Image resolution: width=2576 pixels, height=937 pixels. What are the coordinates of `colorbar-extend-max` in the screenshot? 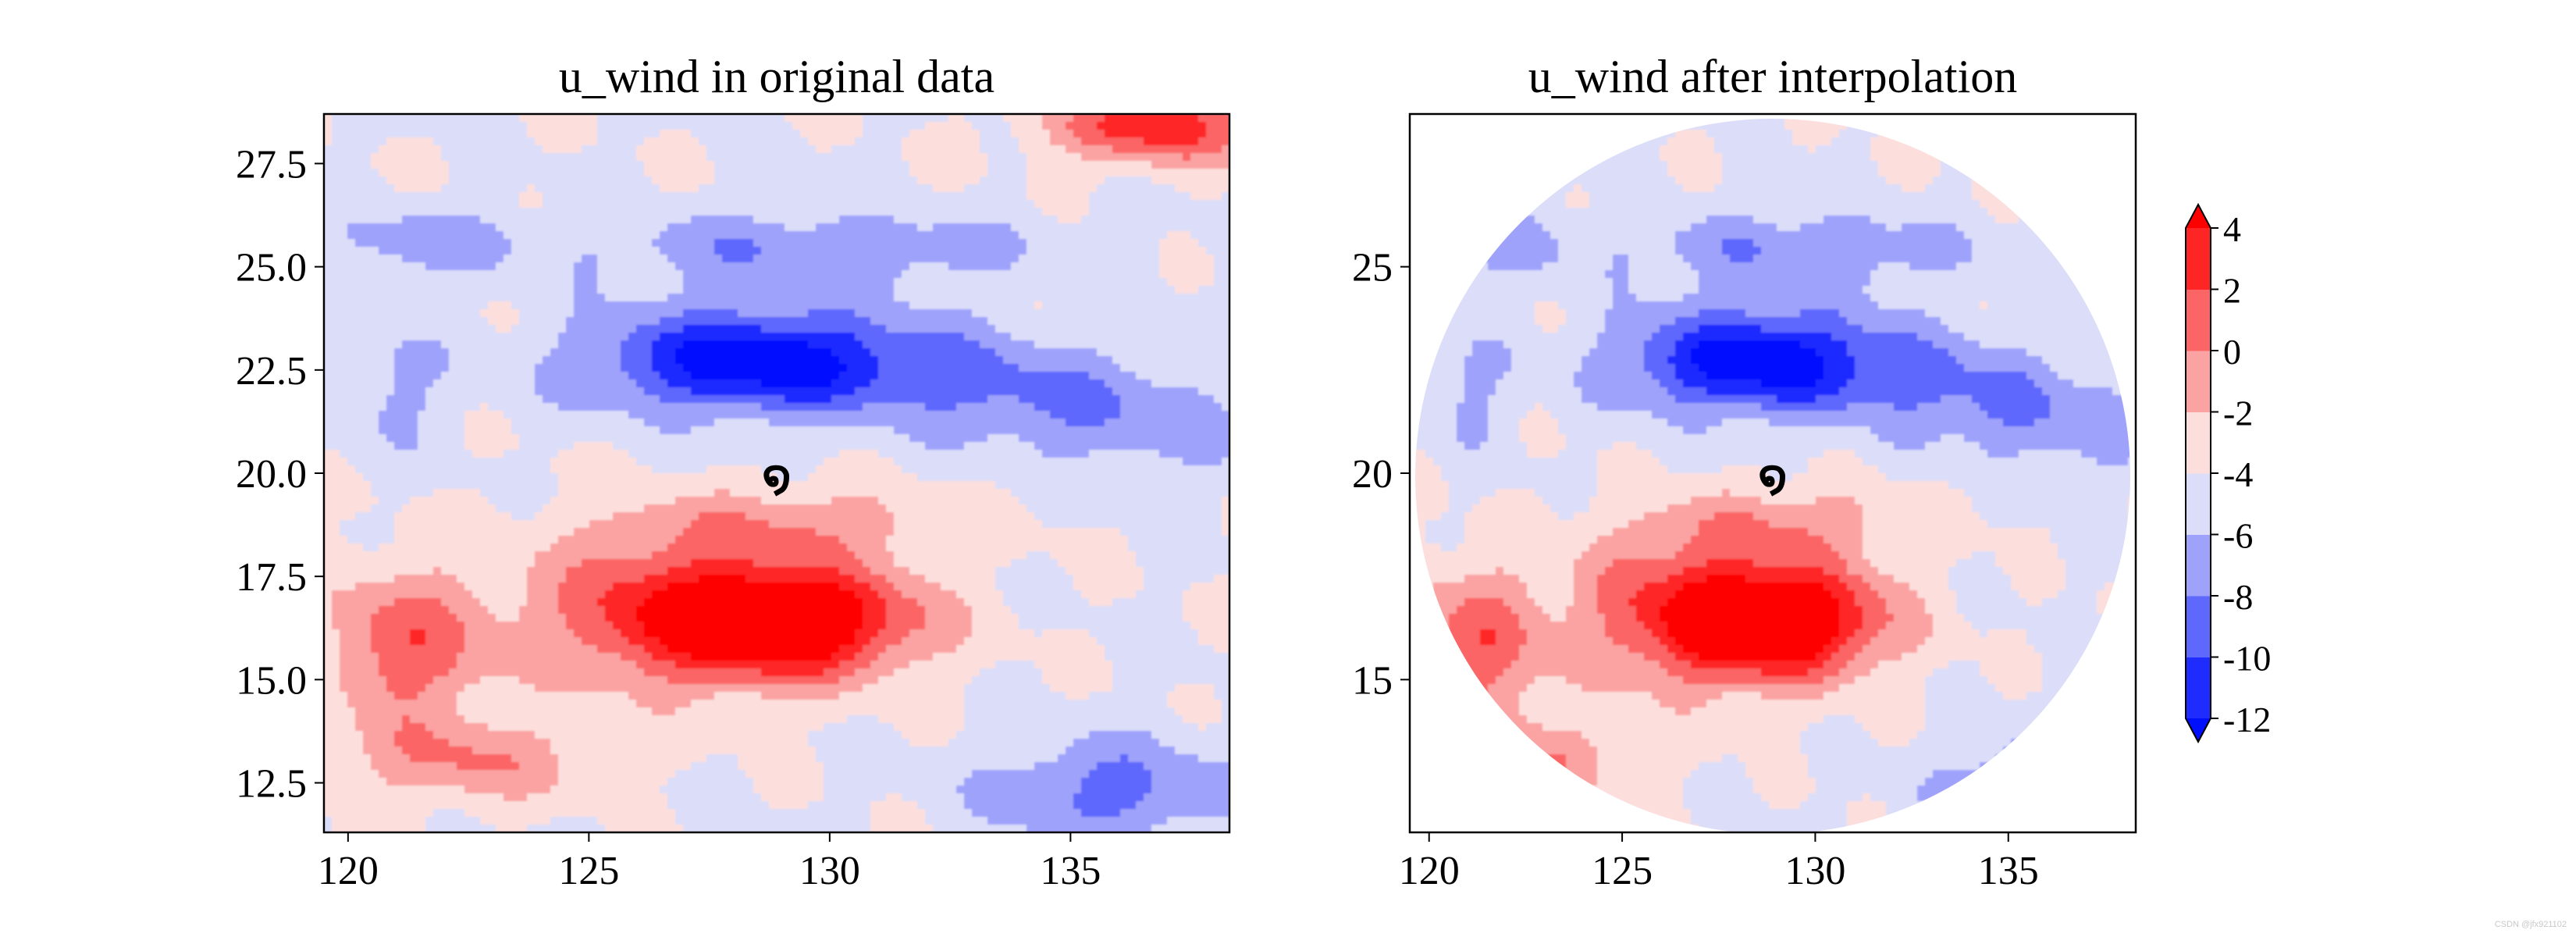 It's located at (2198, 216).